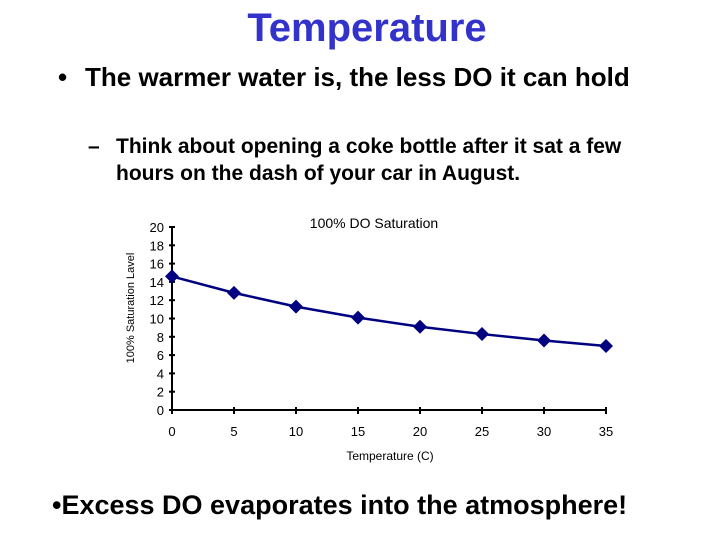  I want to click on x-tick-label: 20, so click(420, 431).